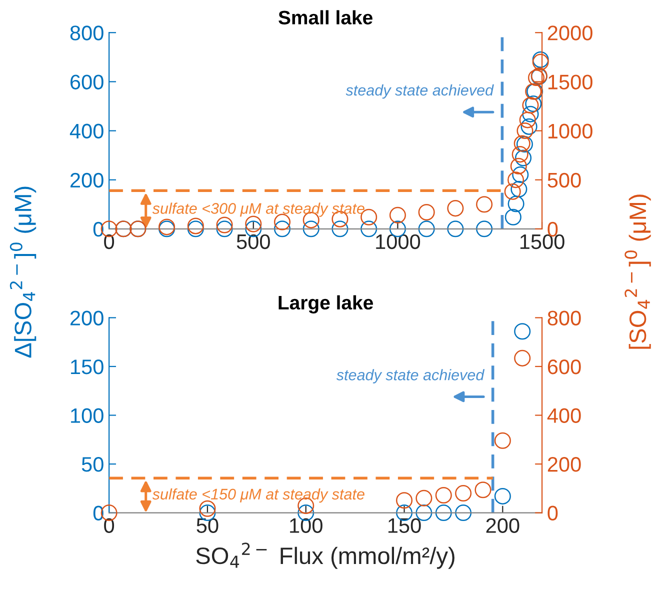  Describe the element at coordinates (564, 416) in the screenshot. I see `y2-tick-label: 400` at that location.